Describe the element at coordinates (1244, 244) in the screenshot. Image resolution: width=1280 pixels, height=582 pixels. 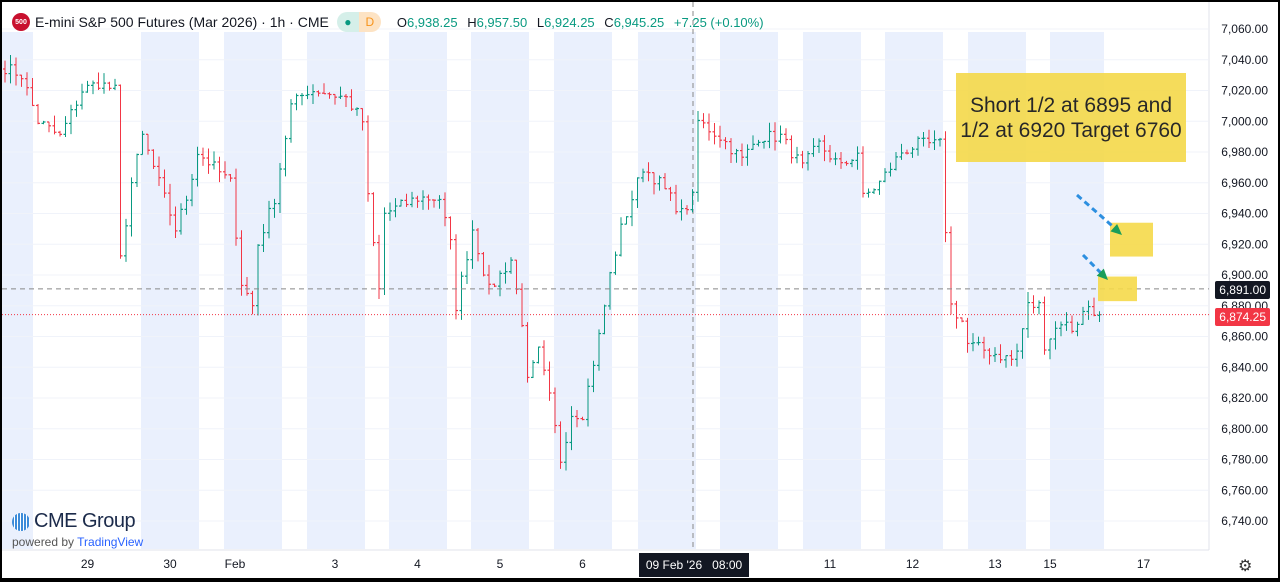
I see `y-tick-label: 6,920.00` at that location.